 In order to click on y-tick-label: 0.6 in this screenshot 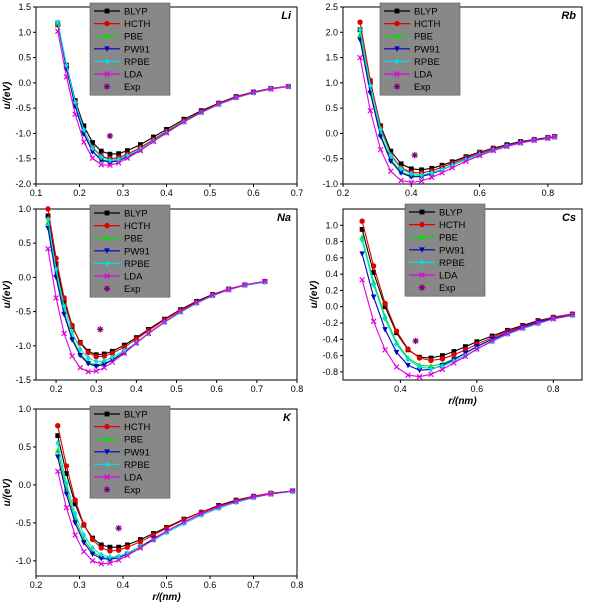, I will do `click(331, 258)`.